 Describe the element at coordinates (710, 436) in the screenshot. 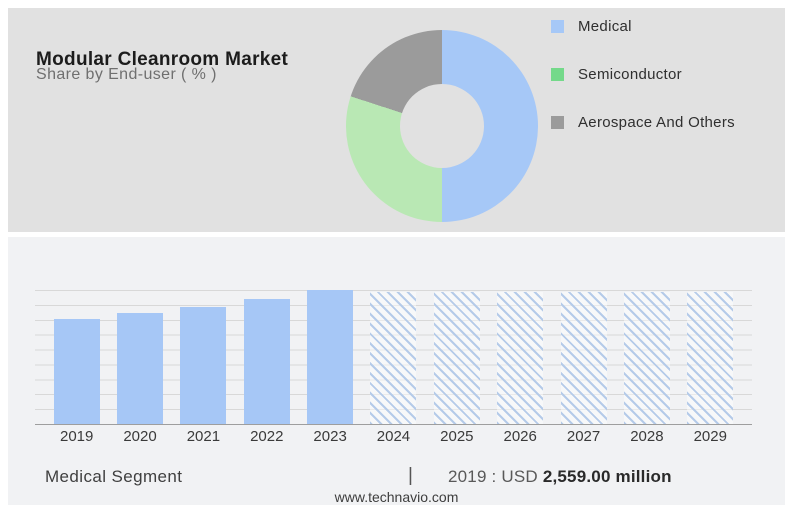

I see `x-axis-label-2029: 2029` at that location.